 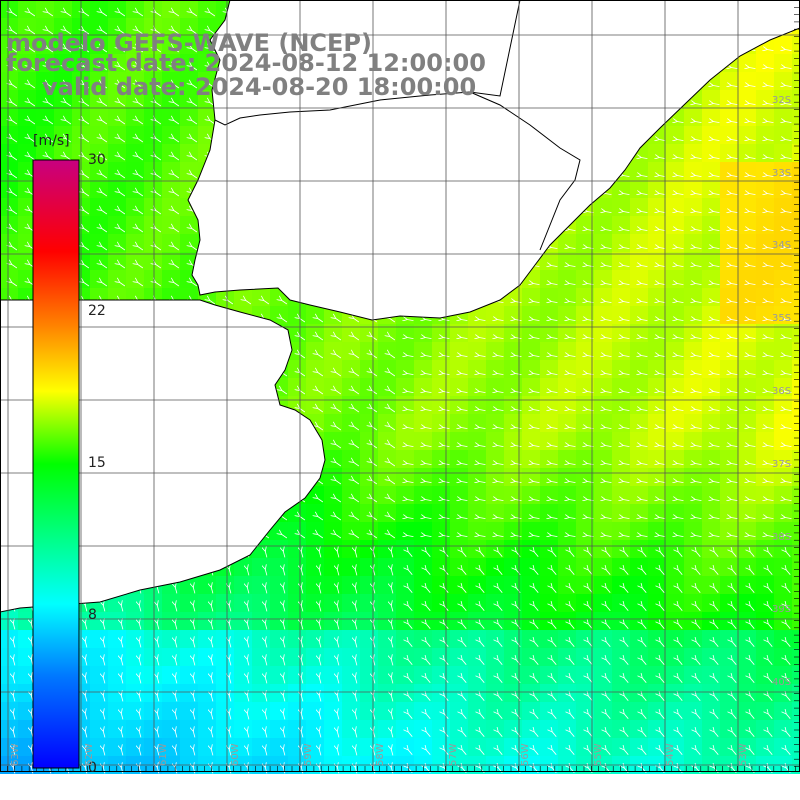 What do you see at coordinates (598, 754) in the screenshot?
I see `lon-label: 55W` at bounding box center [598, 754].